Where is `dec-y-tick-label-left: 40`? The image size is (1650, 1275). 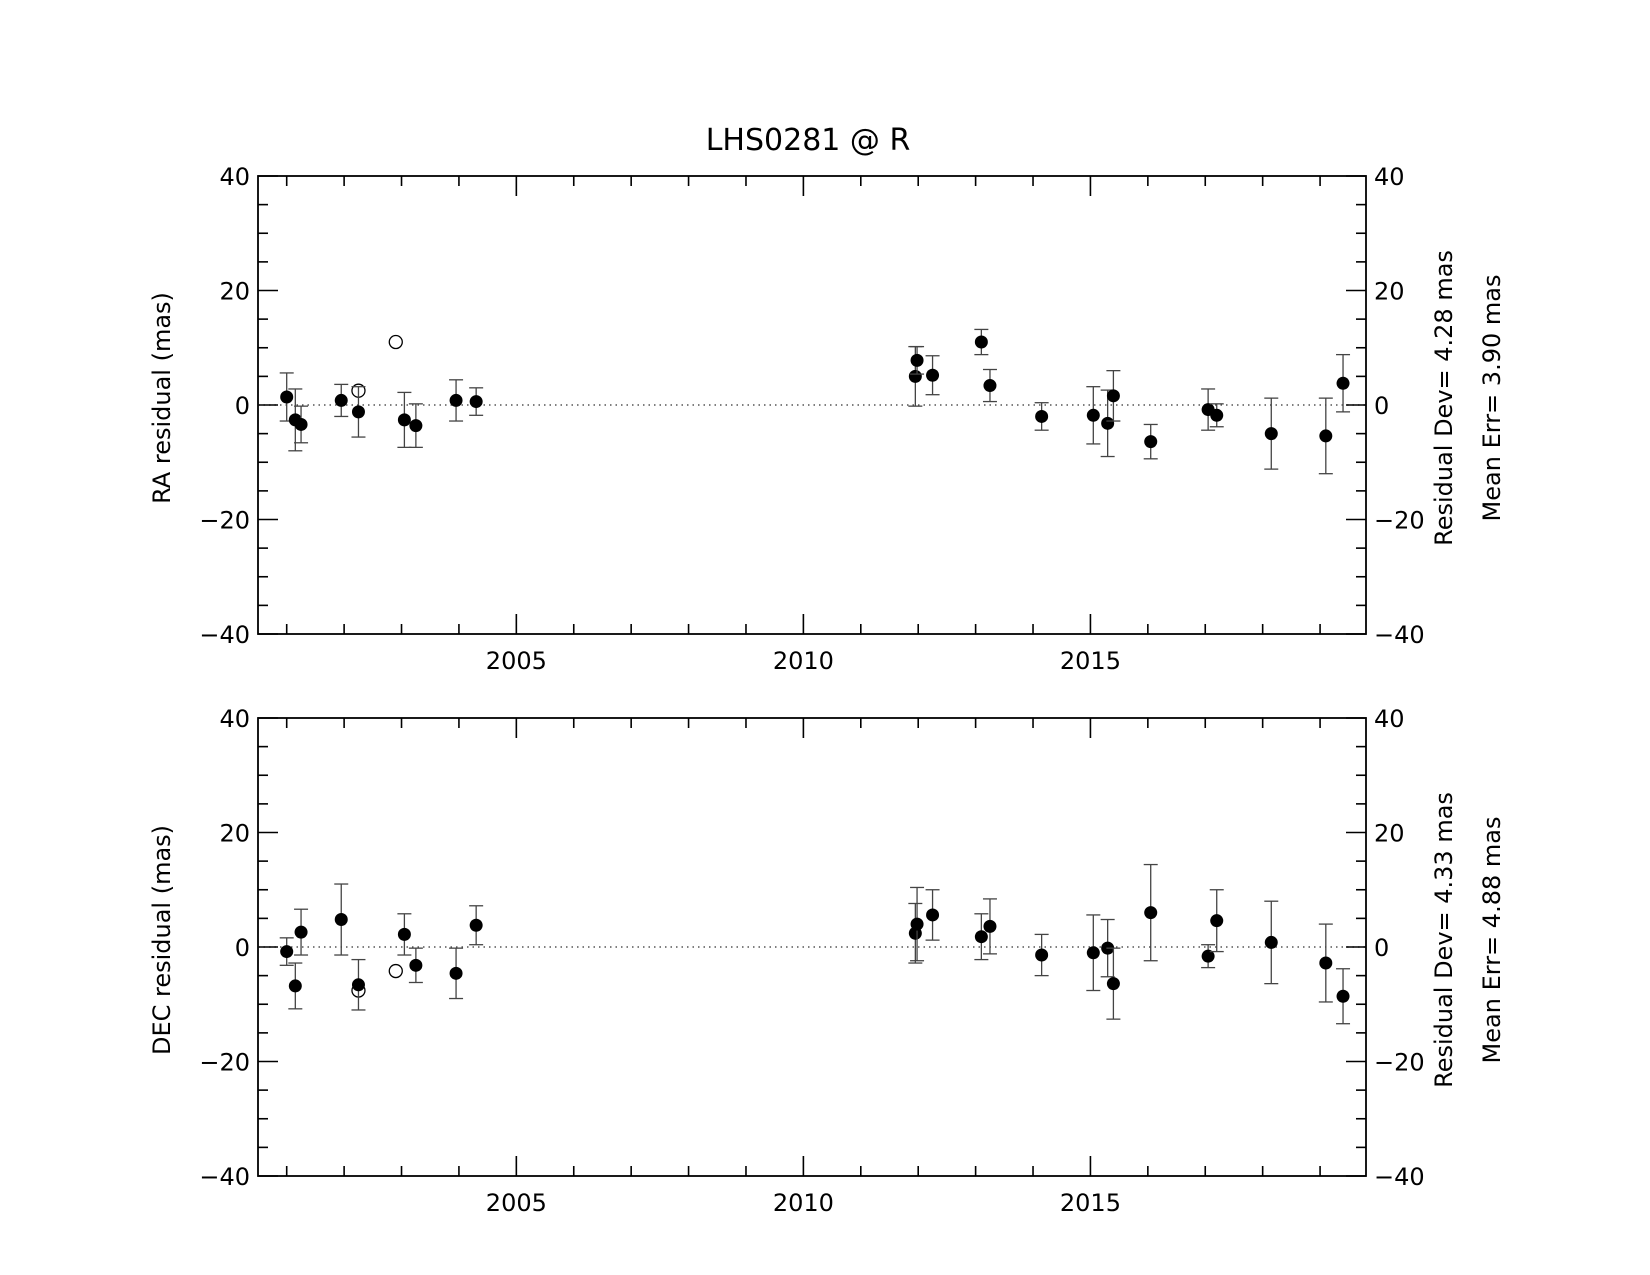
dec-y-tick-label-left: 40 is located at coordinates (234, 719).